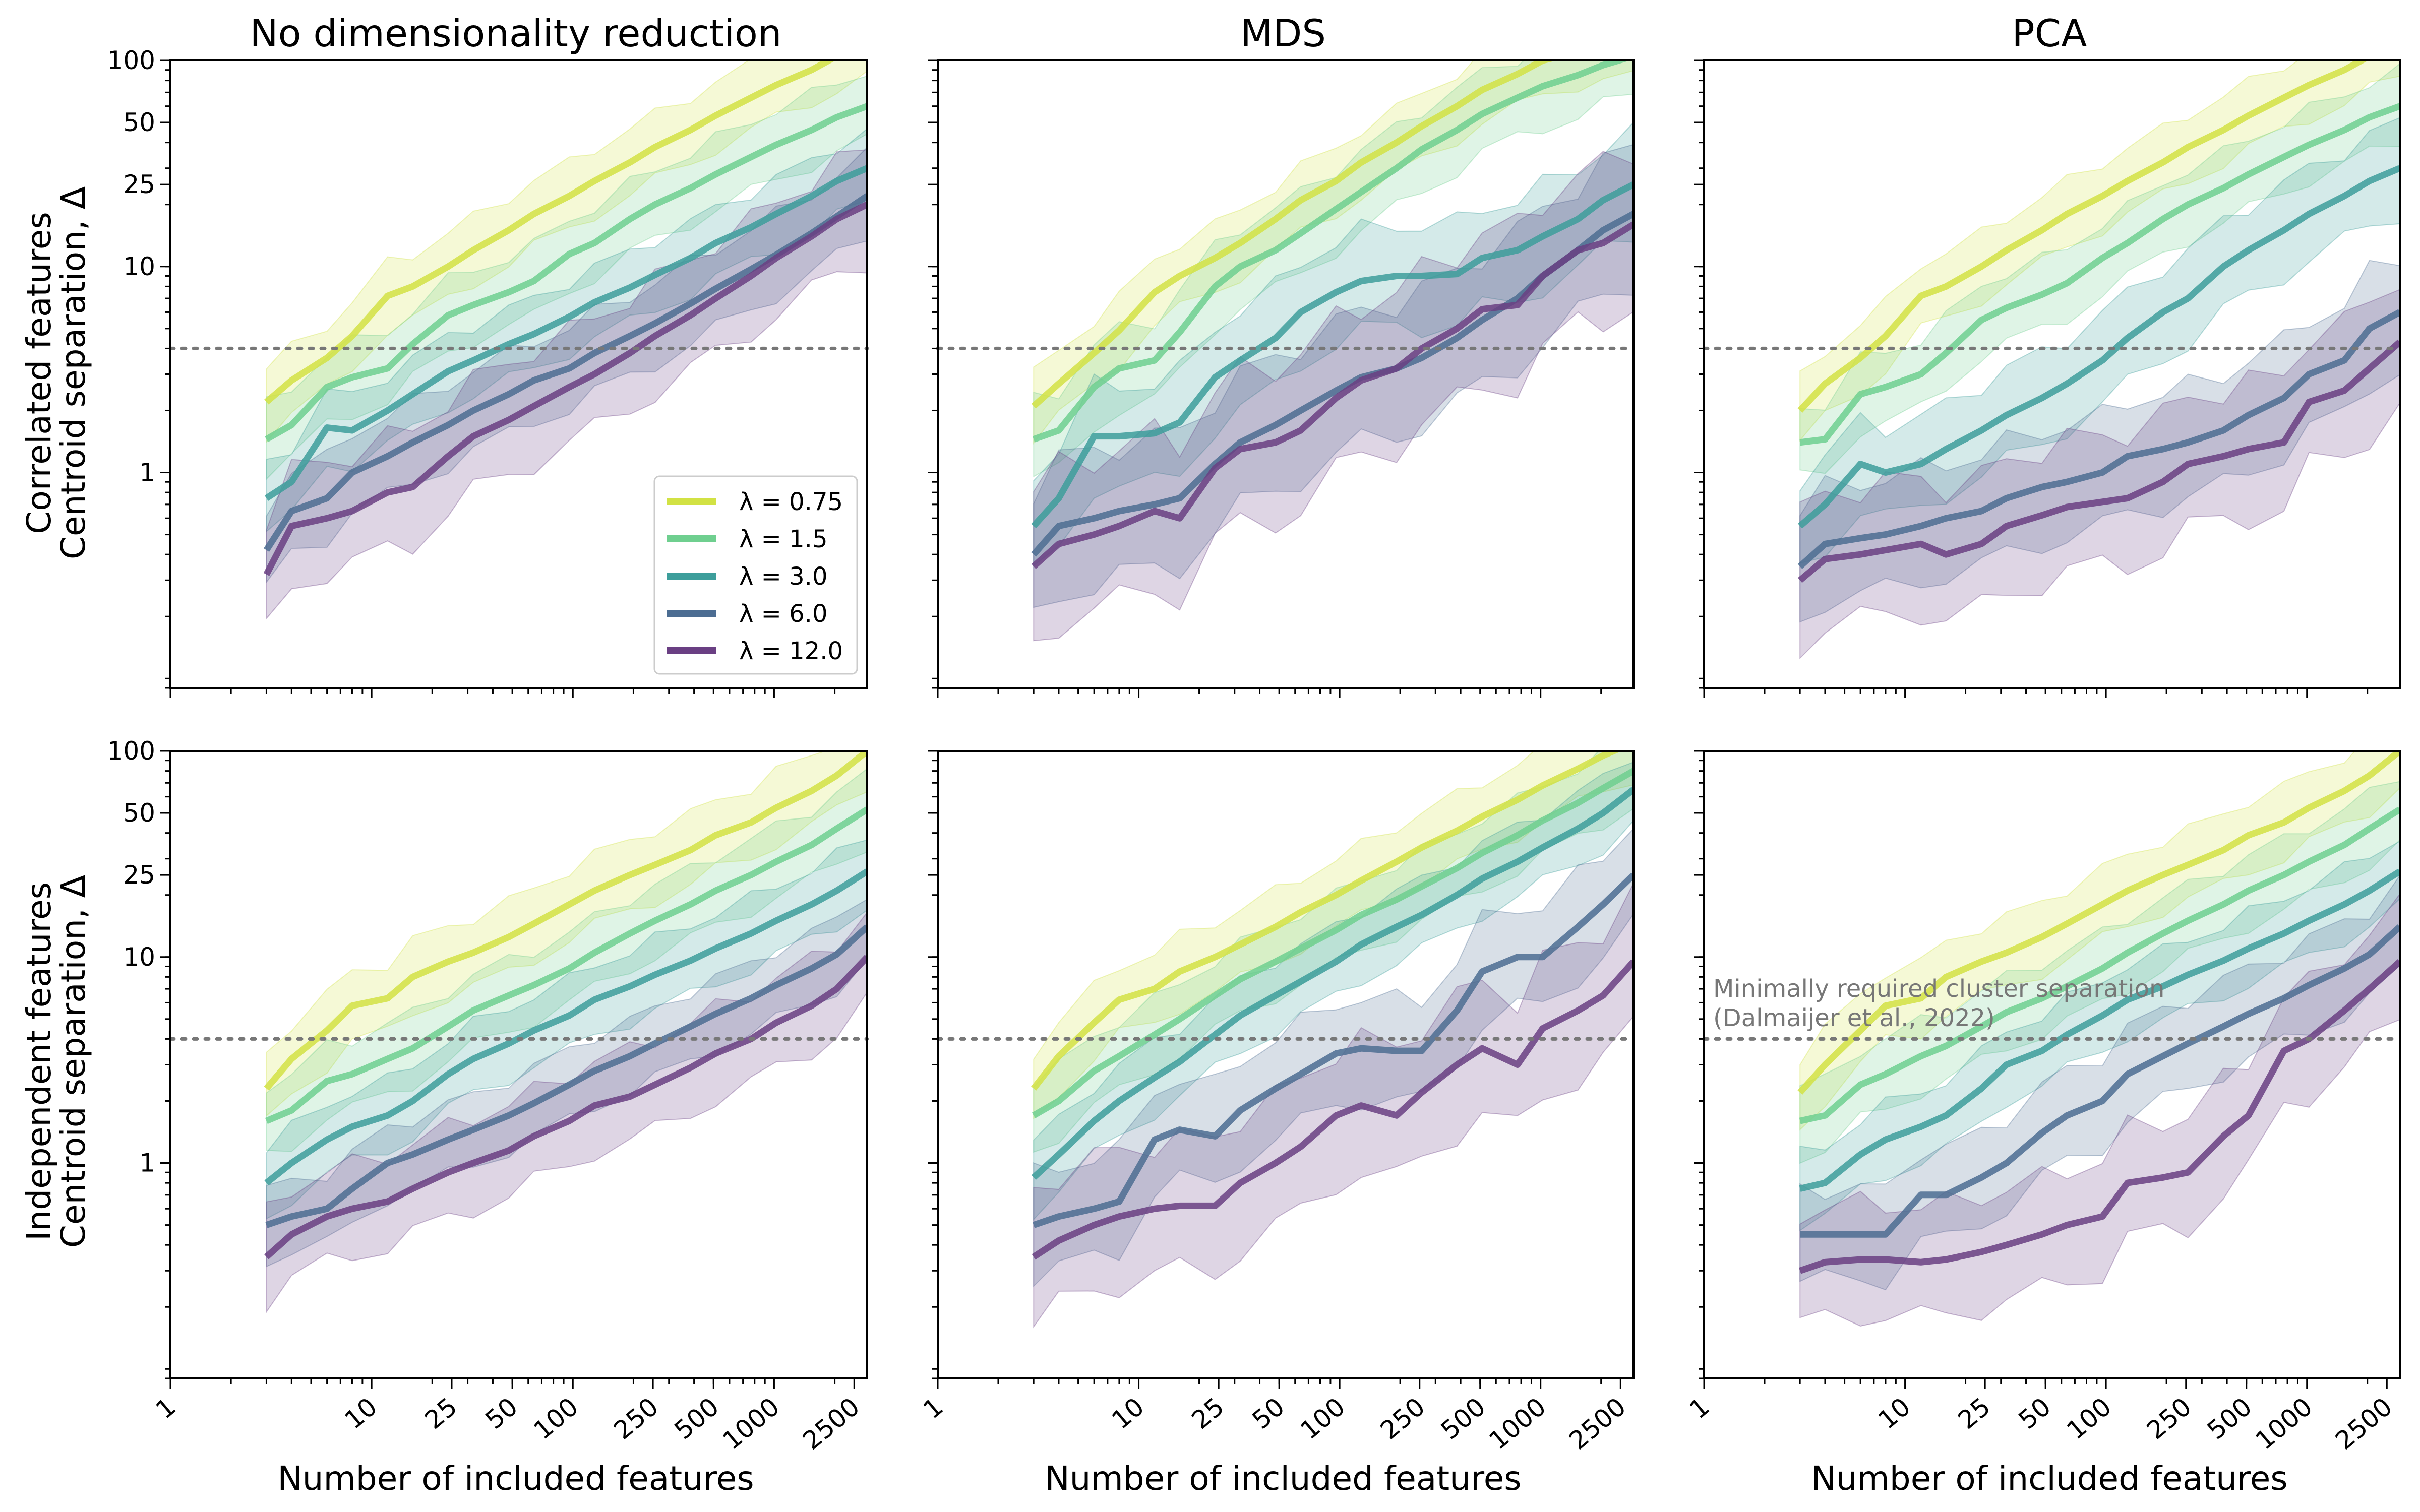 This screenshot has width=2420, height=1512. What do you see at coordinates (73, 1061) in the screenshot?
I see `ylabel-independent: Centroid separation, Δ` at bounding box center [73, 1061].